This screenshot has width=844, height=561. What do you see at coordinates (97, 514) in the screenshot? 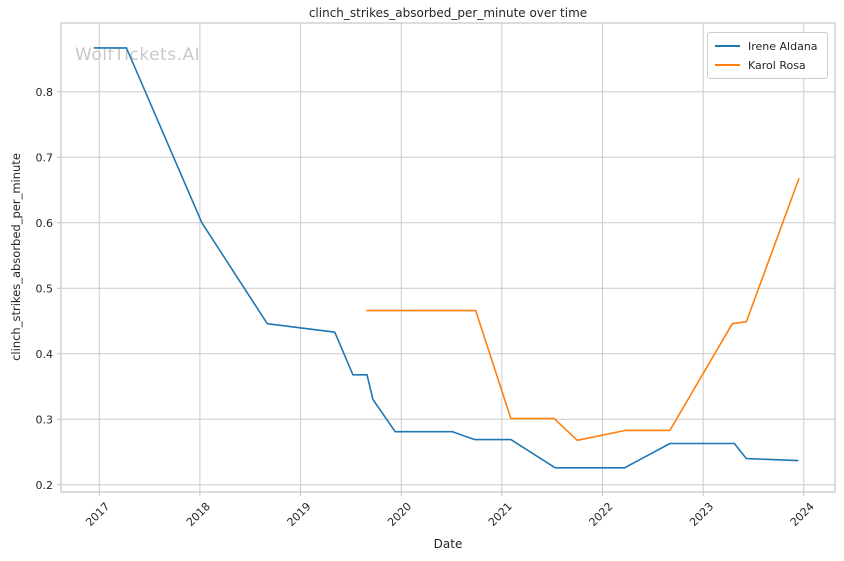
I see `x-tick-label: 2017` at bounding box center [97, 514].